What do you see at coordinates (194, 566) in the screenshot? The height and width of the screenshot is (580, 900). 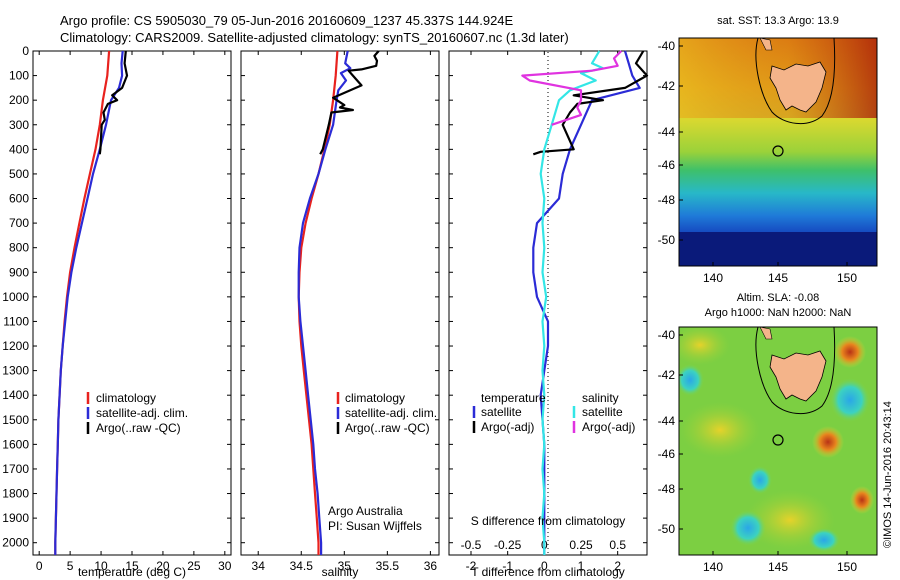 I see `x-tick-label: 25` at bounding box center [194, 566].